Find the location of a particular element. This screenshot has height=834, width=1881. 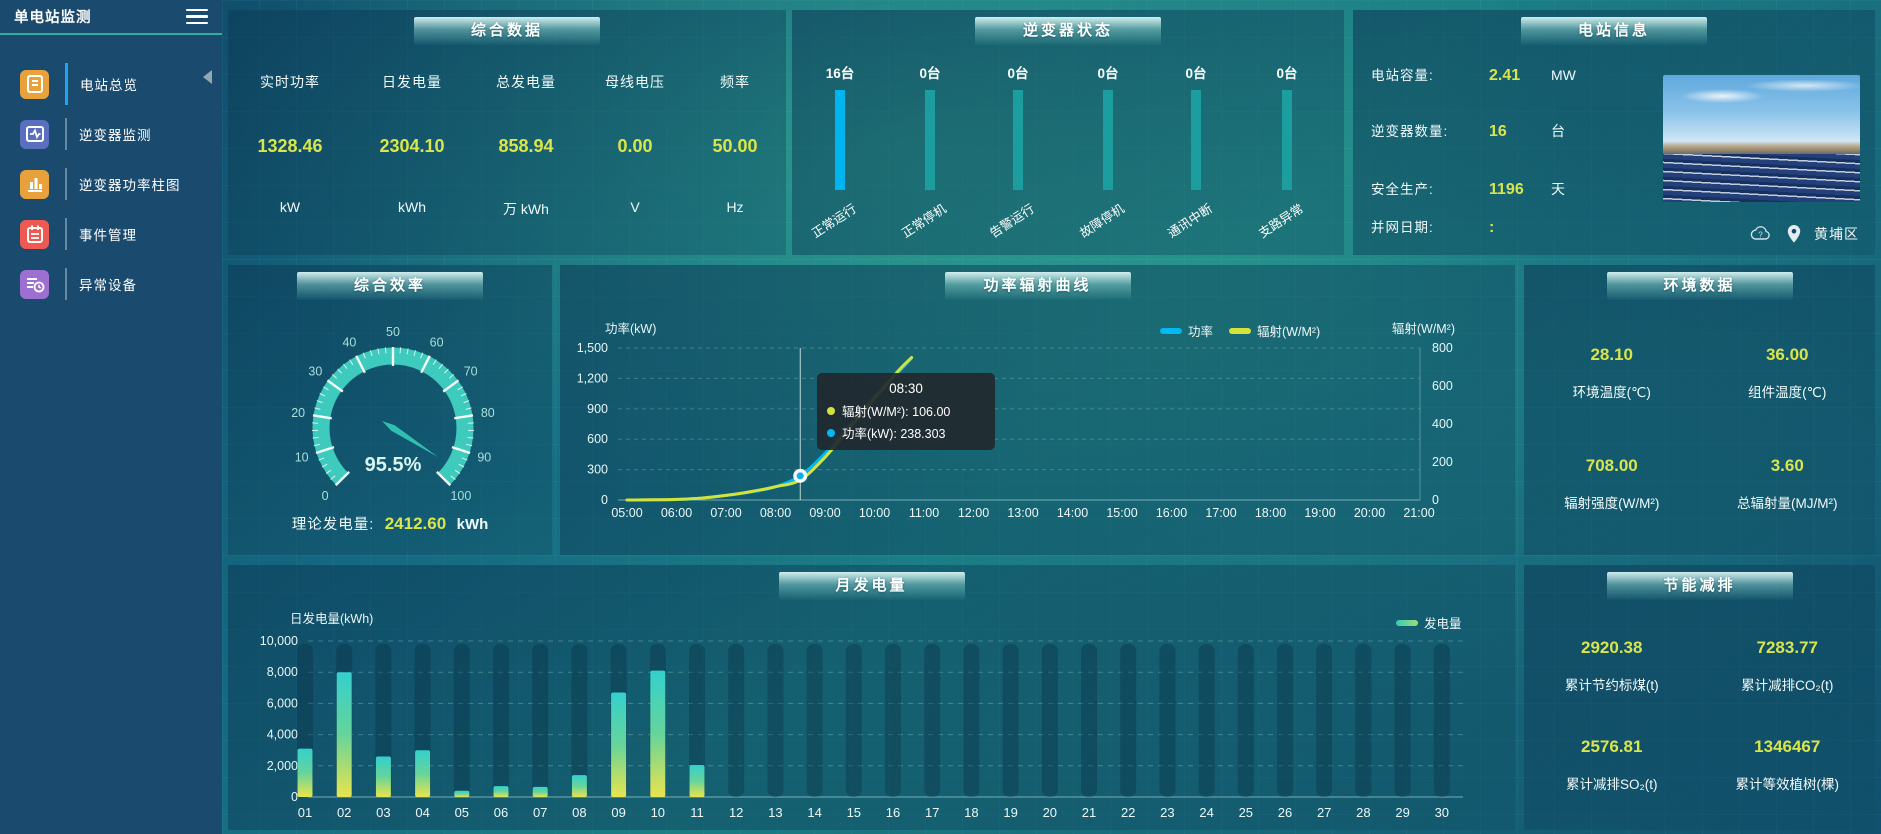

y-left-tick: 900 is located at coordinates (597, 409).